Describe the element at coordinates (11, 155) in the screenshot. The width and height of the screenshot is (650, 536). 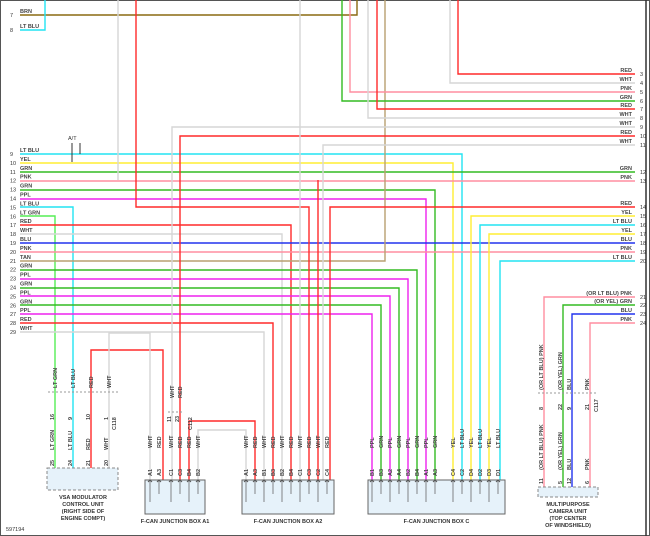
I see `left-row-number: 9` at that location.